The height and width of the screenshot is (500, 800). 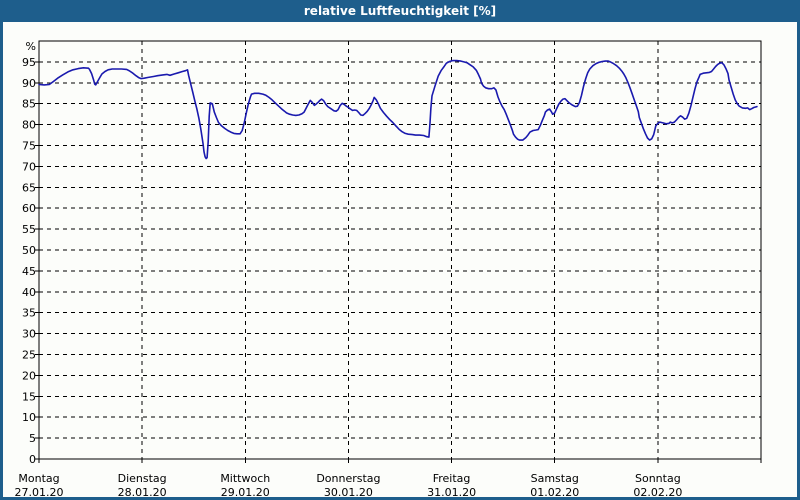 I want to click on y-tick-label: 35, so click(x=29, y=313).